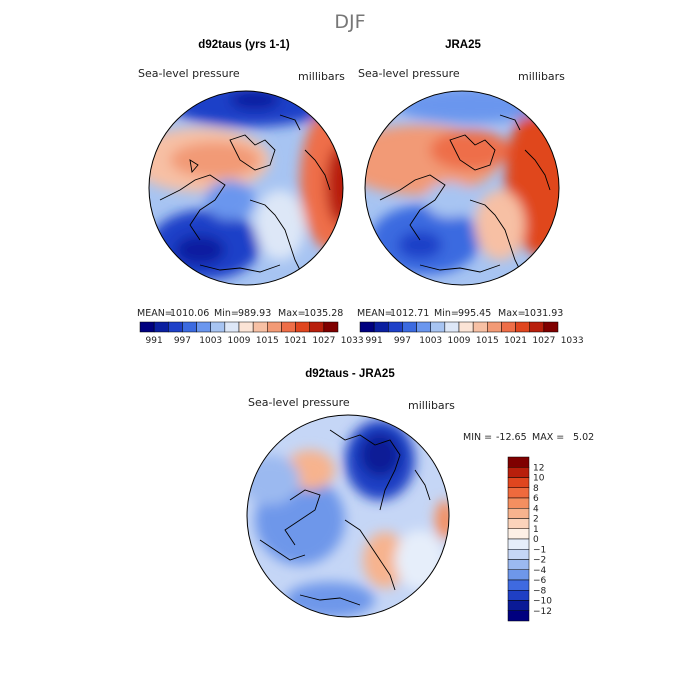 This screenshot has height=700, width=700. What do you see at coordinates (540, 591) in the screenshot?
I see `colorbar-tick-label: −8` at bounding box center [540, 591].